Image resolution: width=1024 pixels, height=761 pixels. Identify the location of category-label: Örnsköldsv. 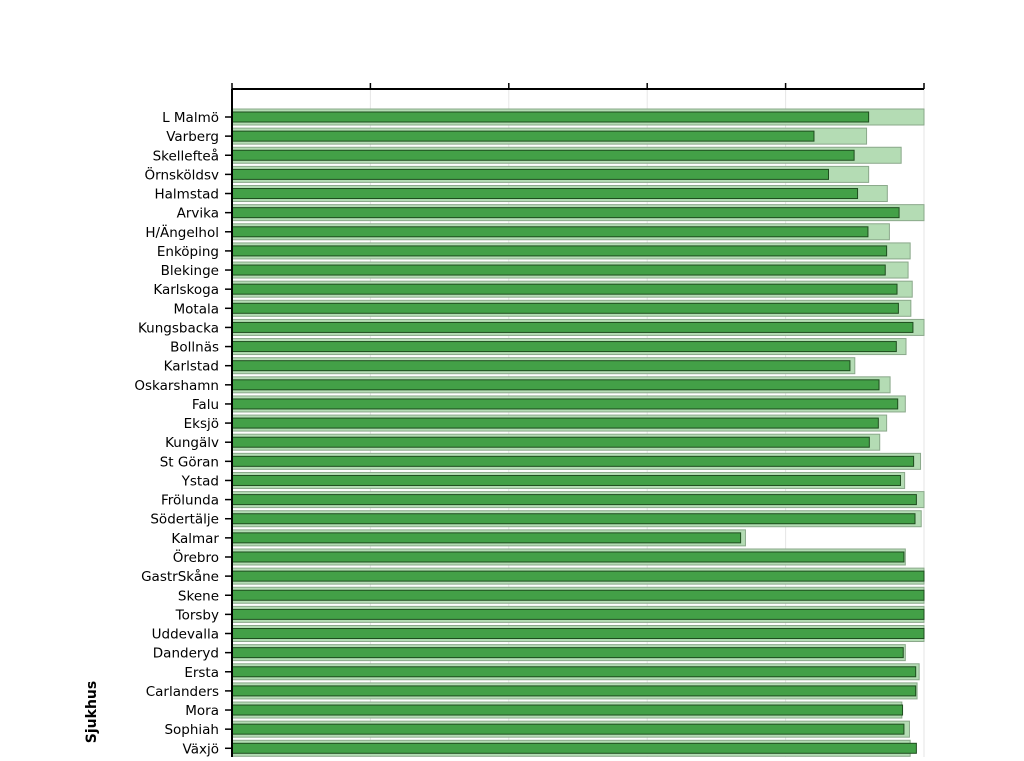
(182, 174).